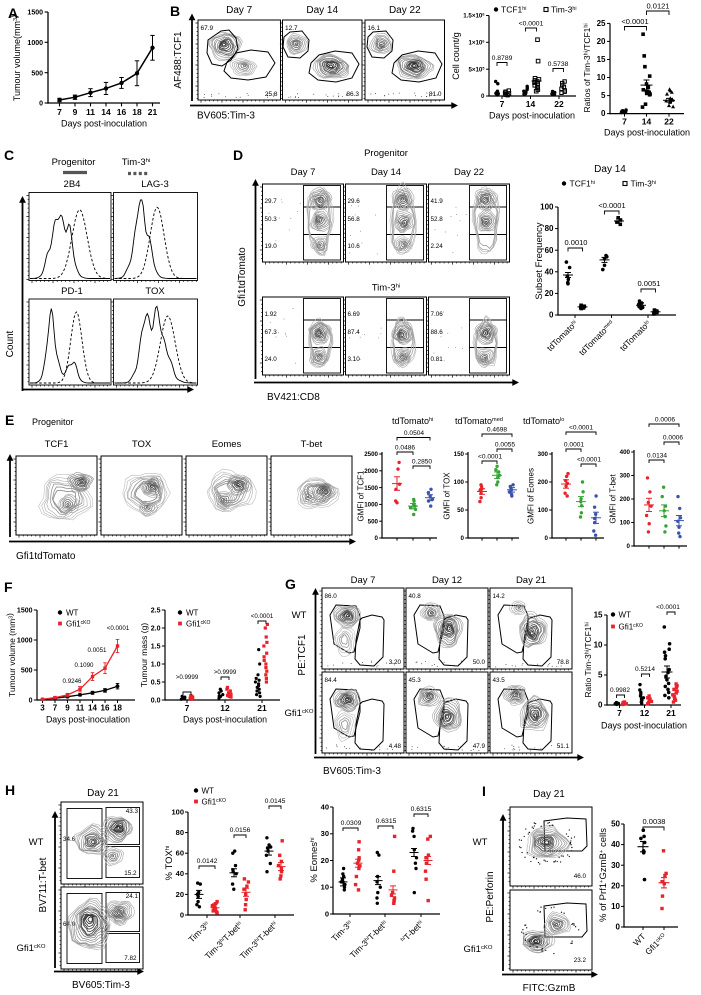 Image resolution: width=701 pixels, height=995 pixels. I want to click on svg-text: 9, so click(67, 708).